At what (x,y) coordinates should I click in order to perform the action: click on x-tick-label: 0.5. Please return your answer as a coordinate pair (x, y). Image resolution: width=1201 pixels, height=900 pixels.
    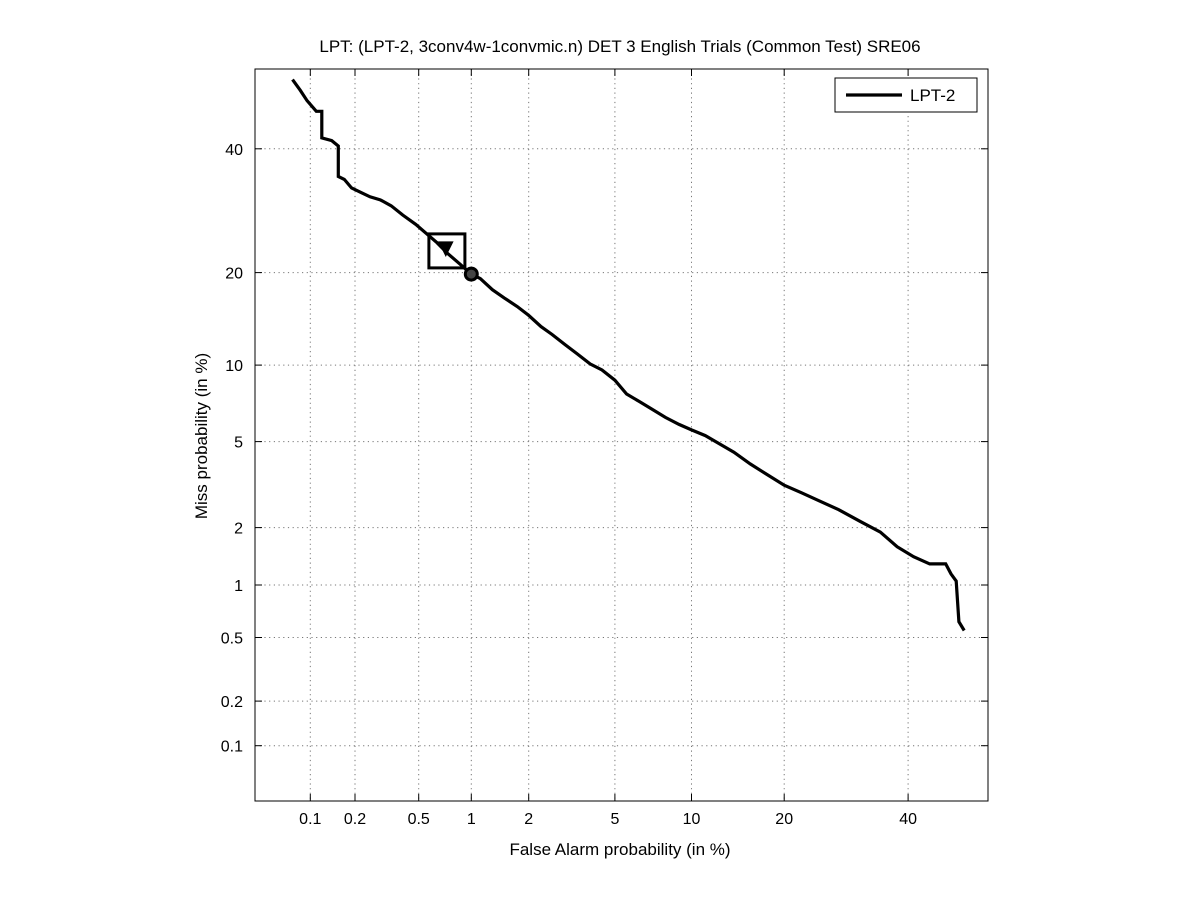
    Looking at the image, I should click on (419, 819).